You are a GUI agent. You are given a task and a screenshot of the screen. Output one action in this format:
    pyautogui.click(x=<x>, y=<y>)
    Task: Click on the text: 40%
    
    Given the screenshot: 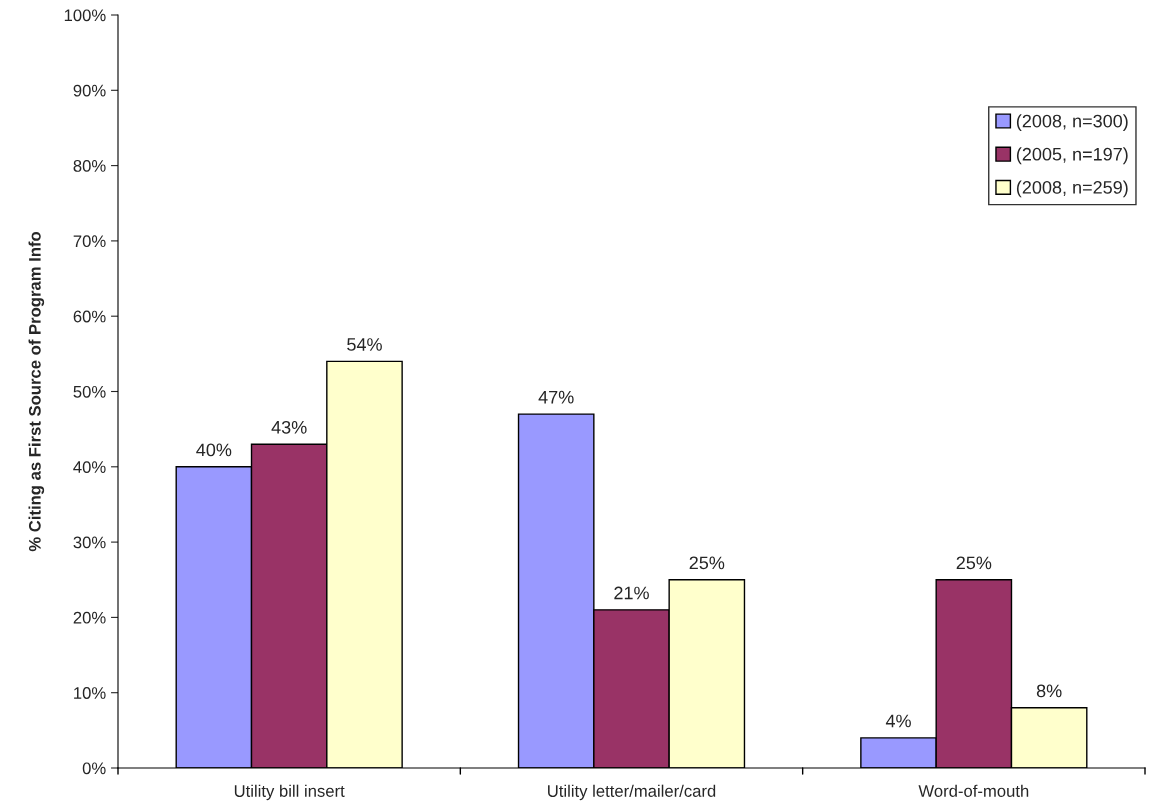 What is the action you would take?
    pyautogui.click(x=214, y=450)
    